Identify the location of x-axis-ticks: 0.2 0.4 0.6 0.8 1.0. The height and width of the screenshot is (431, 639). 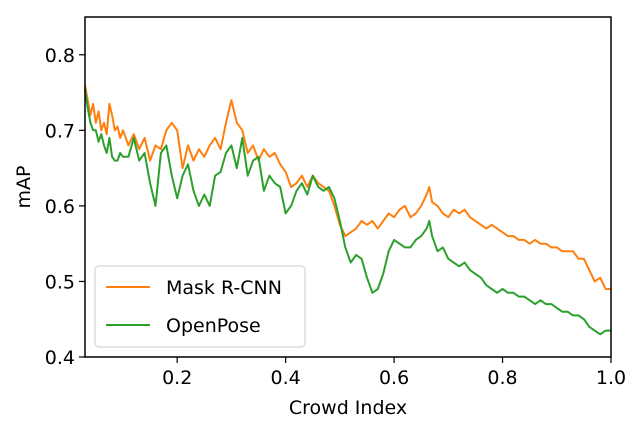
(394, 373).